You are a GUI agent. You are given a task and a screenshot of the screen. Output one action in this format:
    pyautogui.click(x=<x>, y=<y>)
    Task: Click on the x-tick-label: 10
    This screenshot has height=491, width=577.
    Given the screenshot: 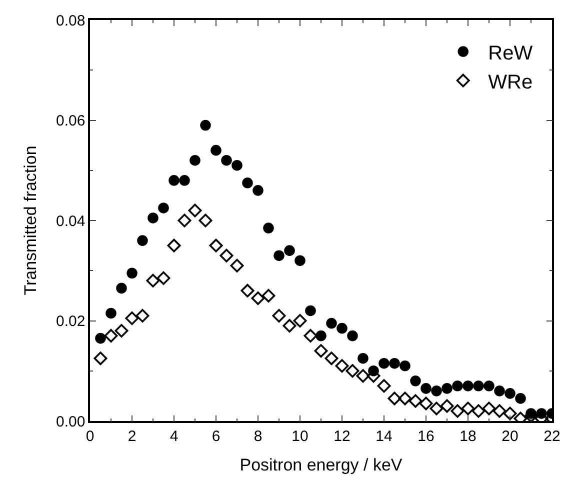 What is the action you would take?
    pyautogui.click(x=300, y=436)
    